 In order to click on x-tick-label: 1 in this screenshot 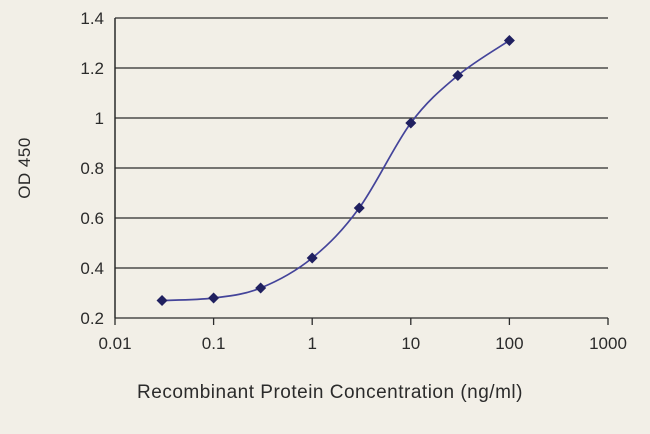, I will do `click(311, 343)`.